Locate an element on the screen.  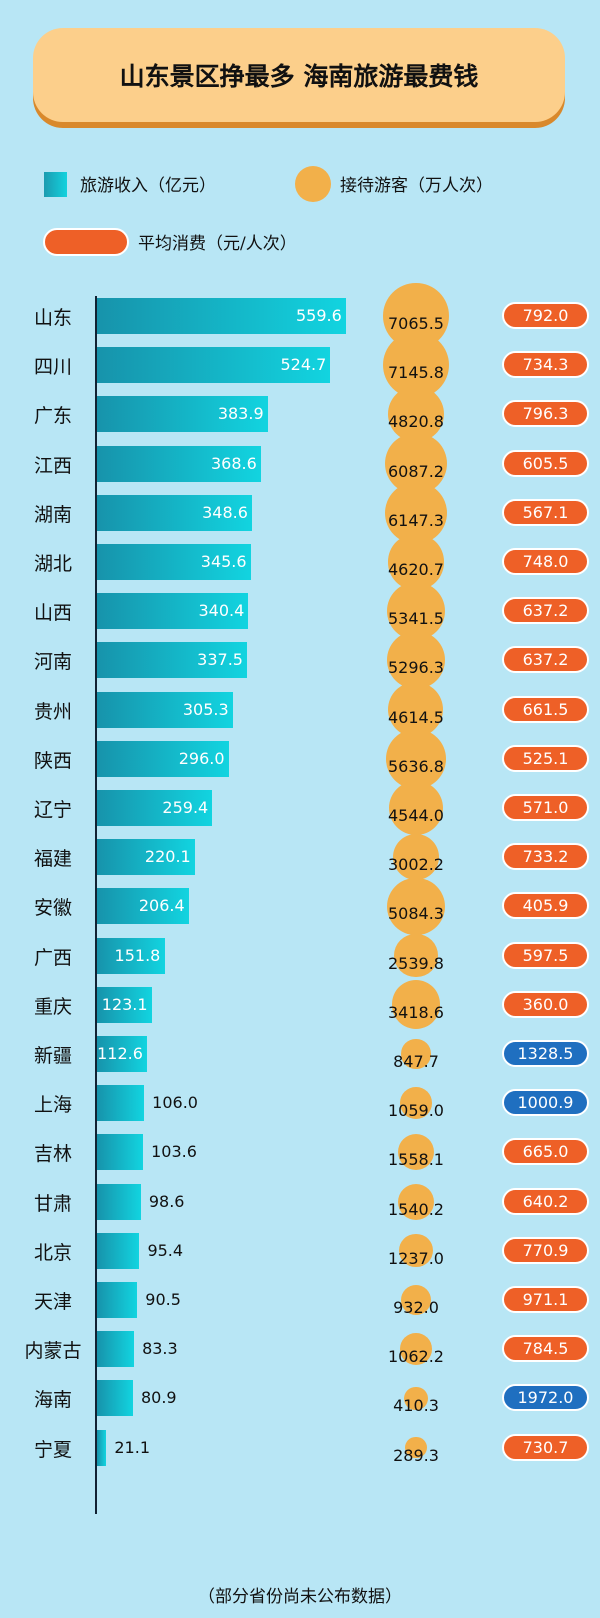
revenue-value-label: 112.6 is located at coordinates (120, 1053).